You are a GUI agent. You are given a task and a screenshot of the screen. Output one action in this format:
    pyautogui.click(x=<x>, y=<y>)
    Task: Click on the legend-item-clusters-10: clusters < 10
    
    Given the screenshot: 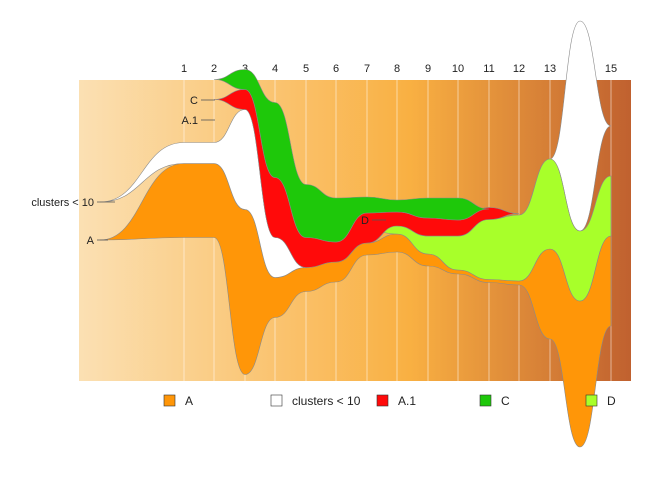 What is the action you would take?
    pyautogui.click(x=315, y=401)
    